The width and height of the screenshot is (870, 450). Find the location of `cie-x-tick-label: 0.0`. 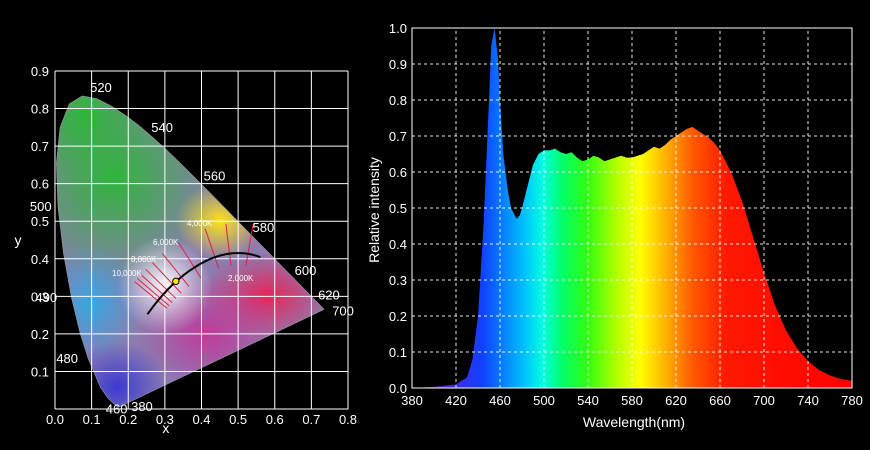

cie-x-tick-label: 0.0 is located at coordinates (55, 419).